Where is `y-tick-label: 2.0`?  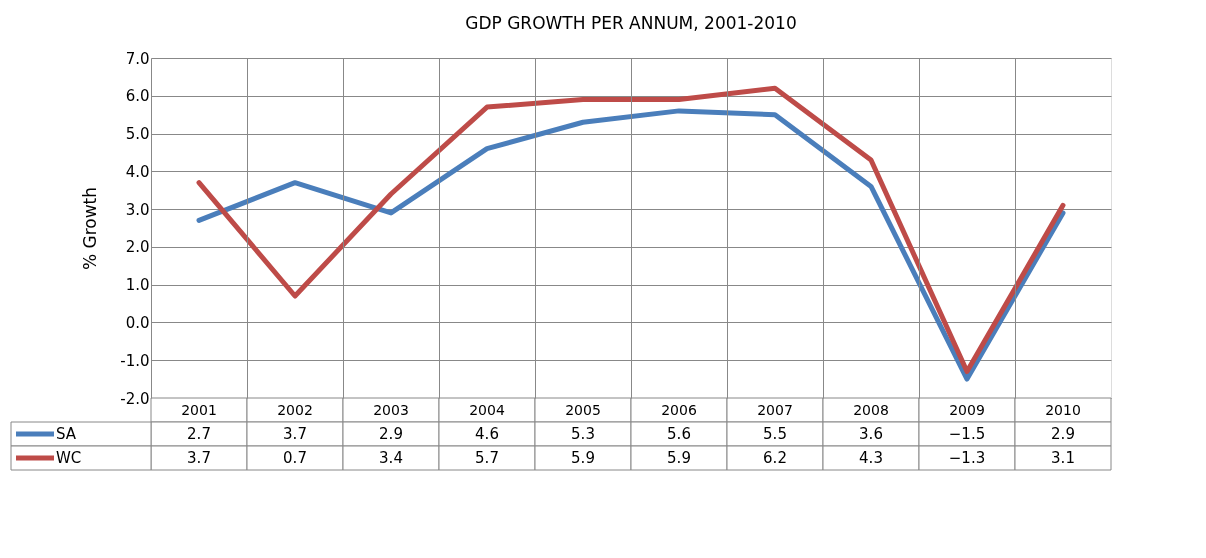 y-tick-label: 2.0 is located at coordinates (137, 247).